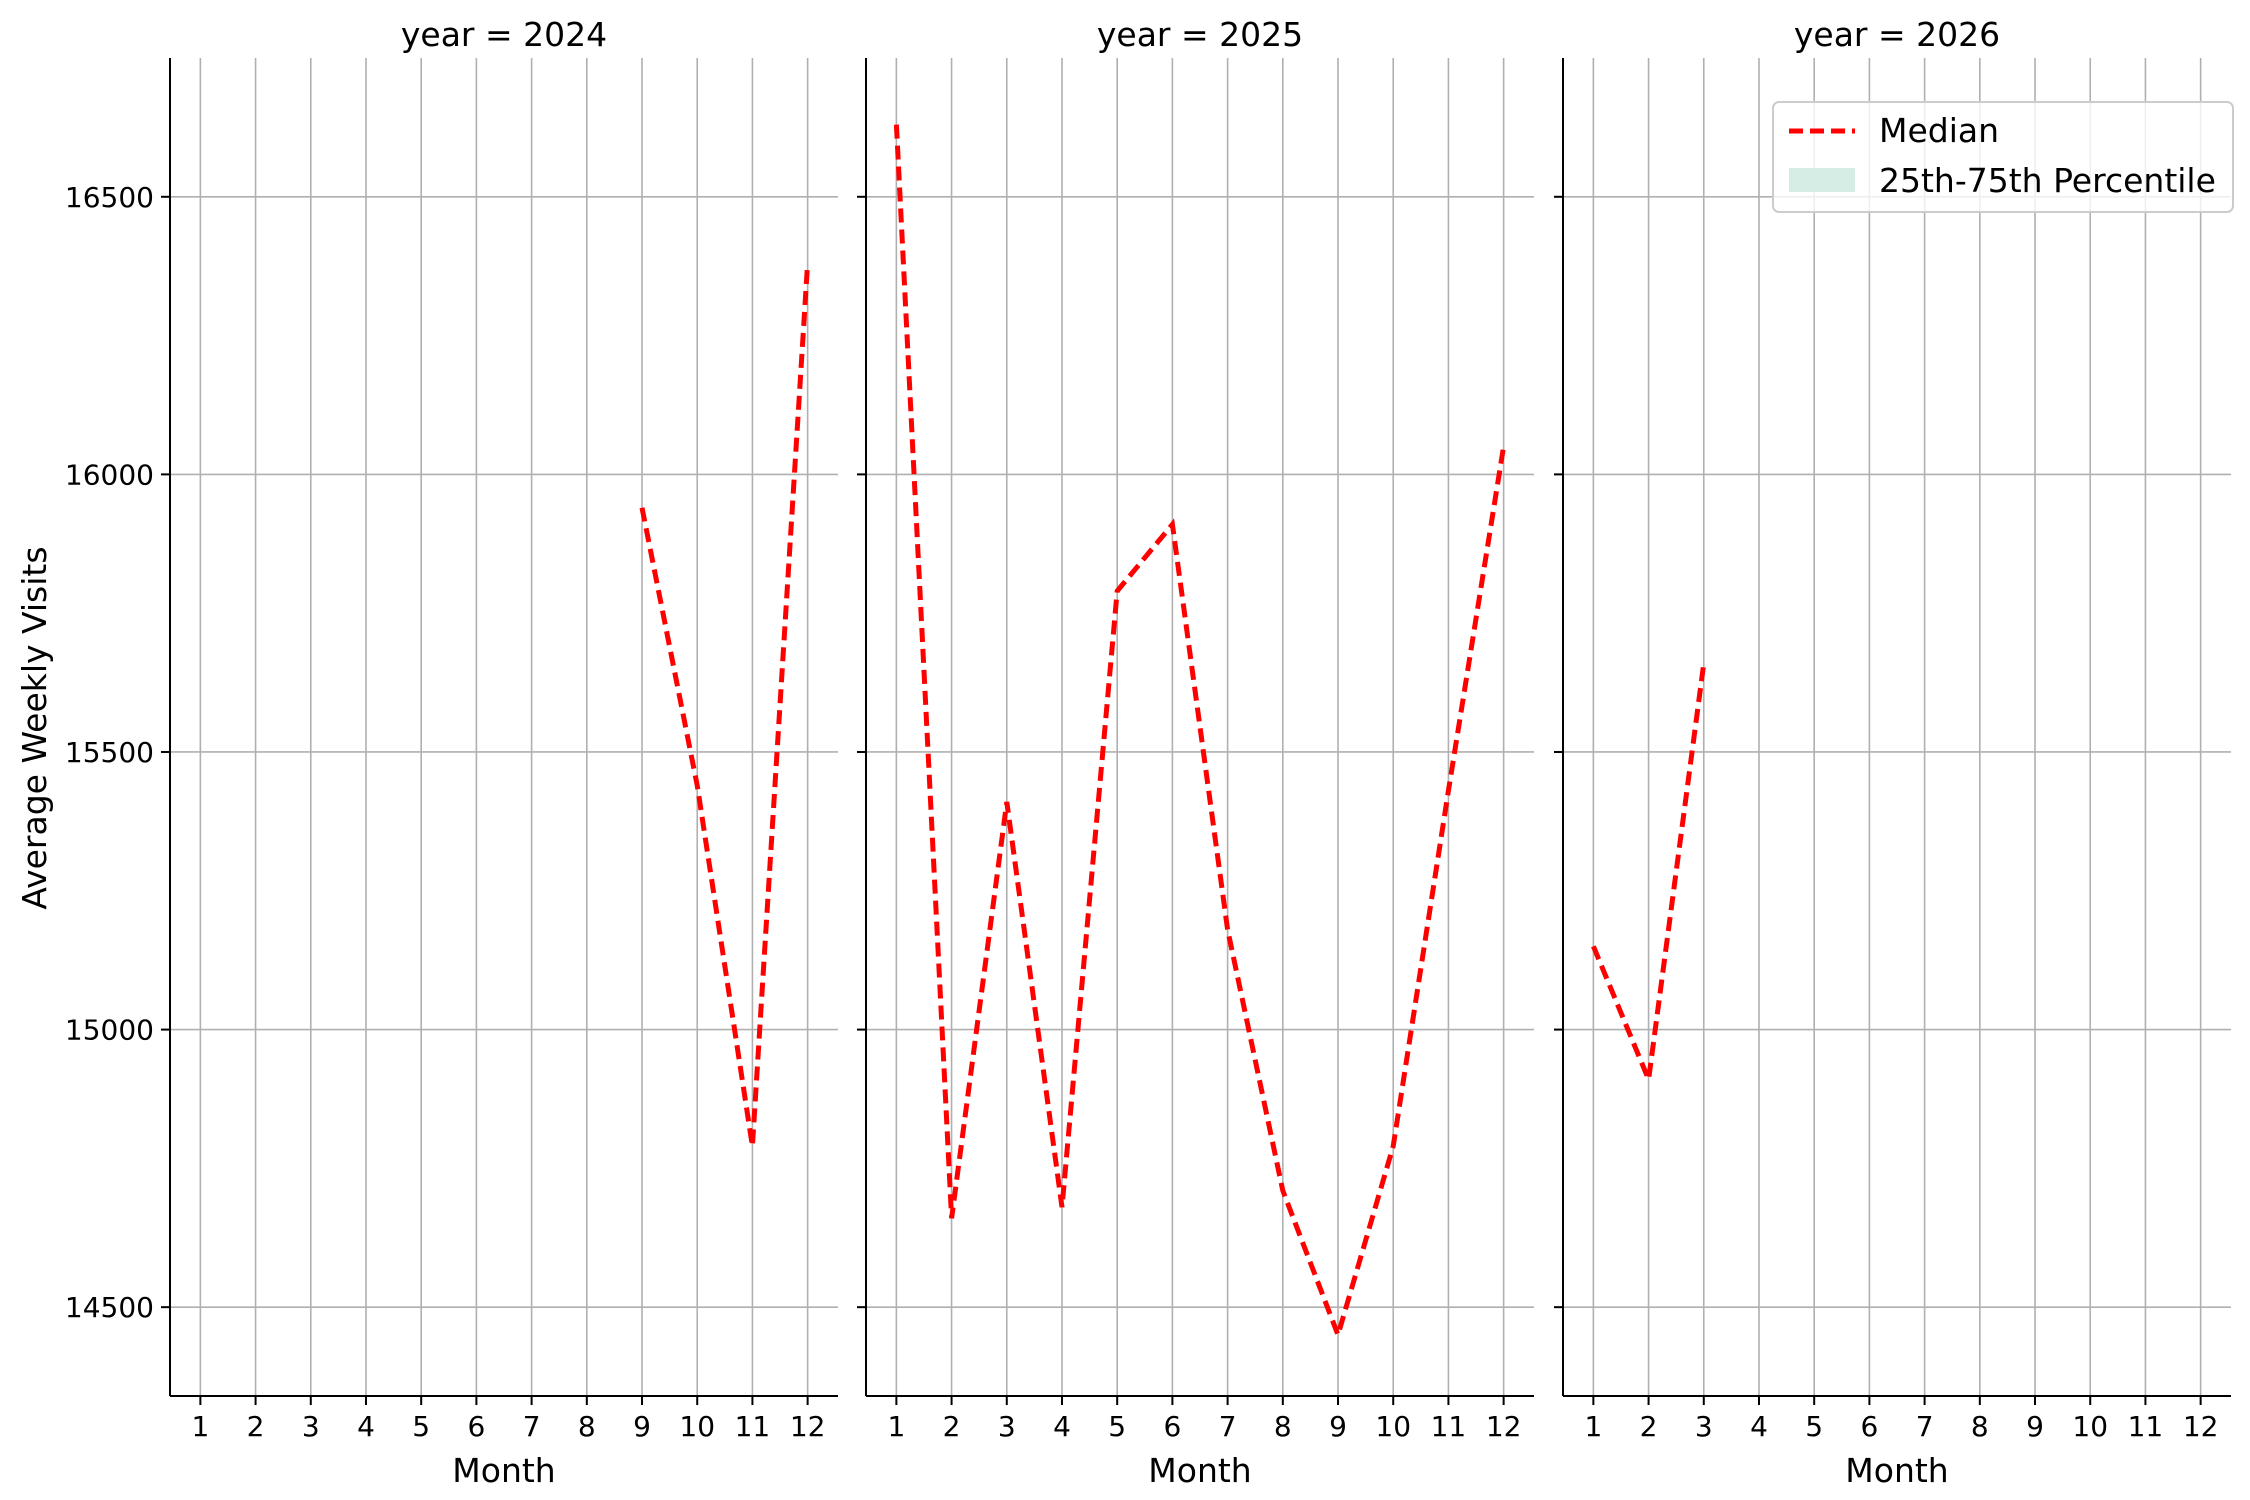 The height and width of the screenshot is (1500, 2250). Describe the element at coordinates (504, 34) in the screenshot. I see `panel-title: year = 2024` at that location.